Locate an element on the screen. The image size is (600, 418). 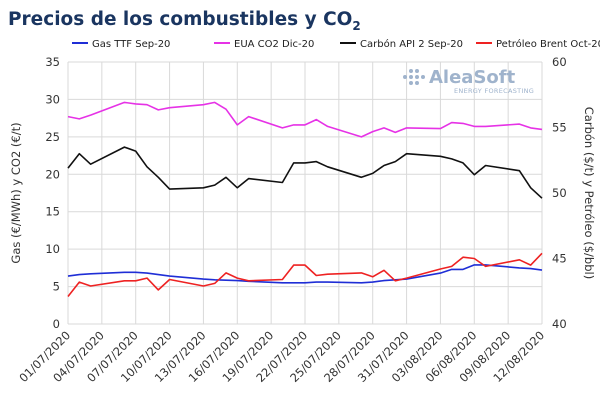
y-left-tick-label: 5 is located at coordinates (56, 287).